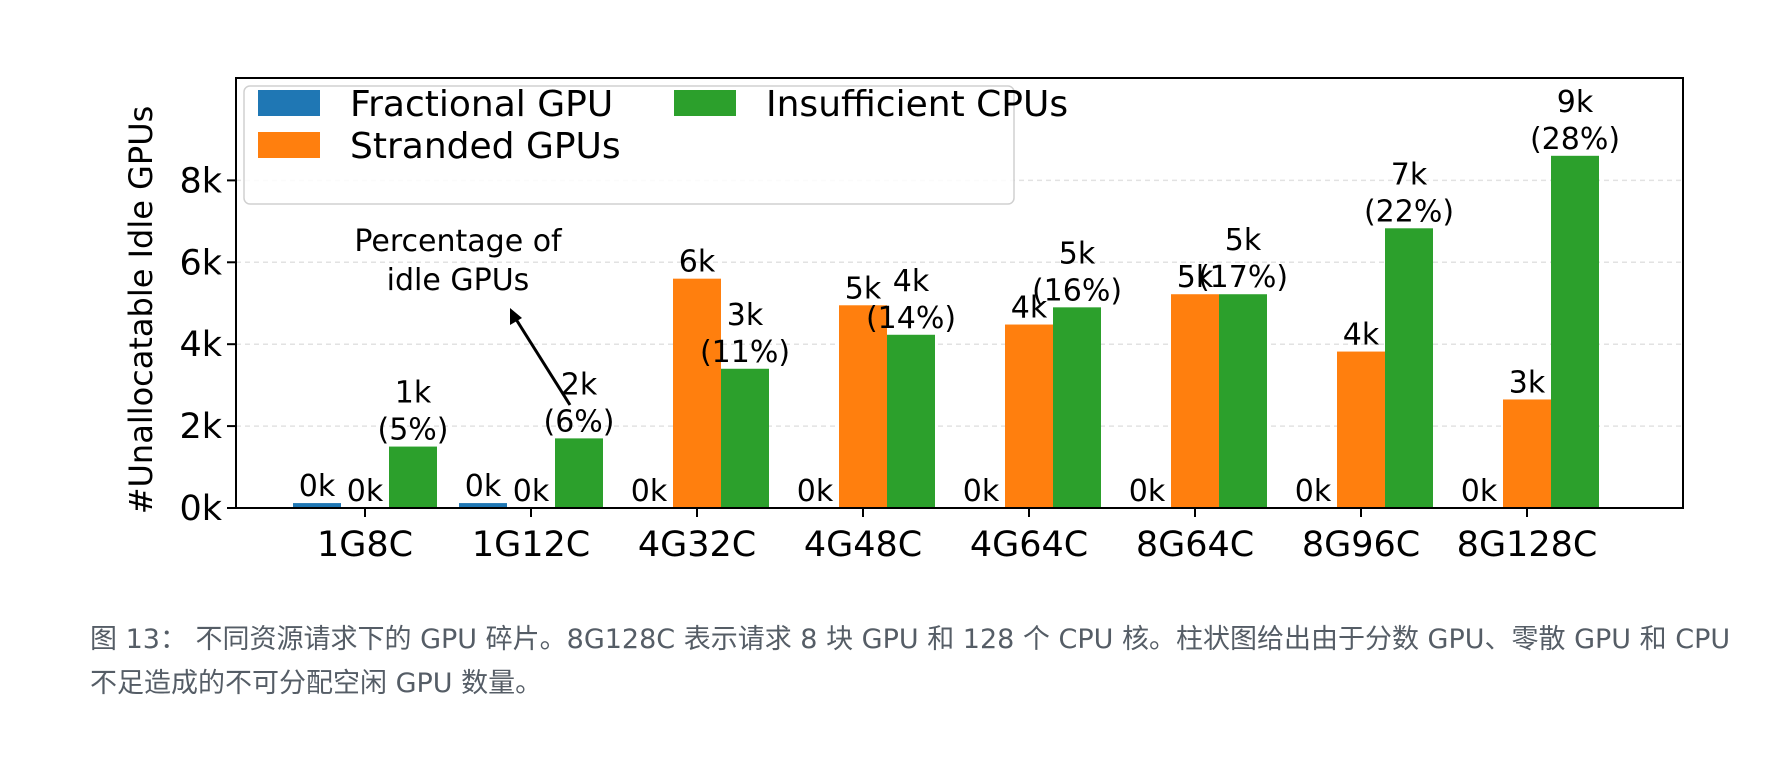 The image size is (1770, 758). Describe the element at coordinates (1527, 545) in the screenshot. I see `x-tick-label: 8G128C` at that location.